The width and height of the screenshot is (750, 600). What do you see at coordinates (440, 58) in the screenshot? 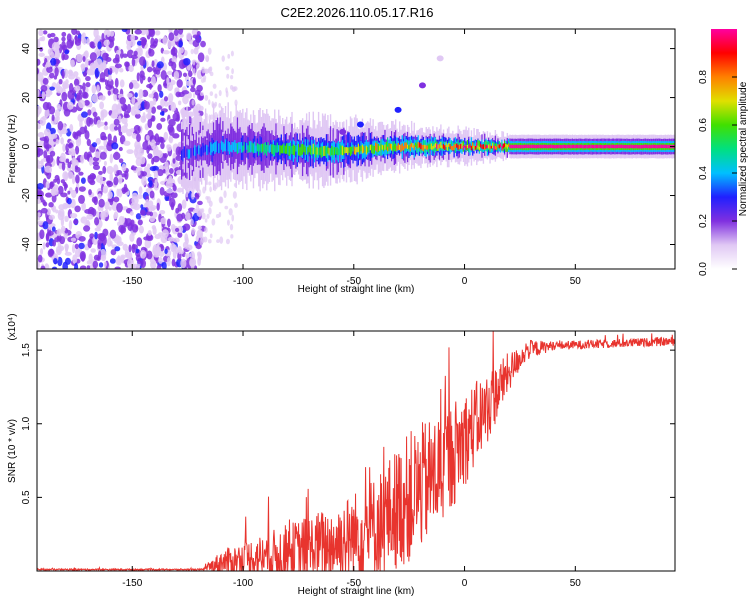
I see `spectral-blob` at bounding box center [440, 58].